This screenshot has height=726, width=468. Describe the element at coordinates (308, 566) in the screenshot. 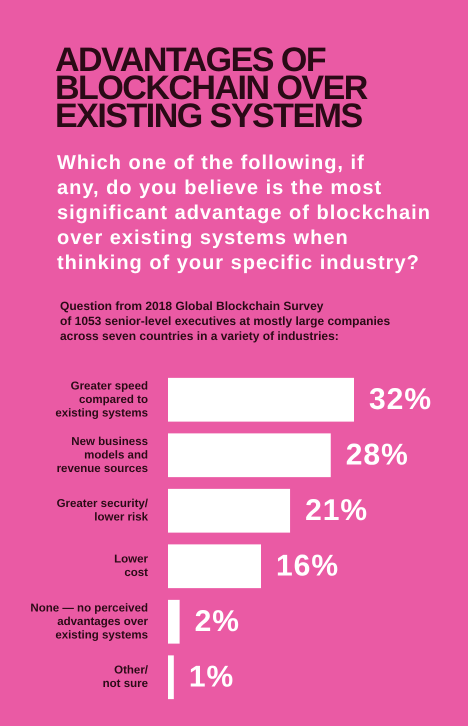

I see `data-label: 16%` at that location.